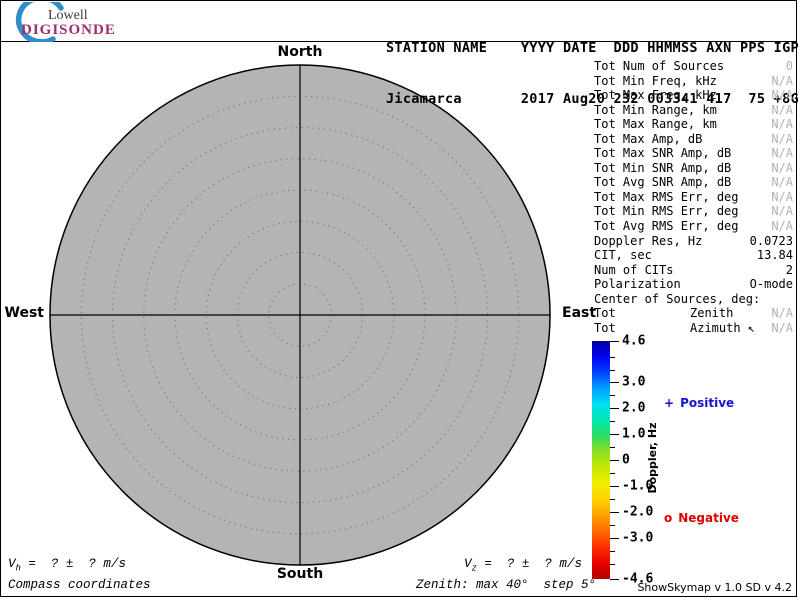 The image size is (800, 600). What do you see at coordinates (659, 66) in the screenshot?
I see `stat-label: Tot Num of Sources` at bounding box center [659, 66].